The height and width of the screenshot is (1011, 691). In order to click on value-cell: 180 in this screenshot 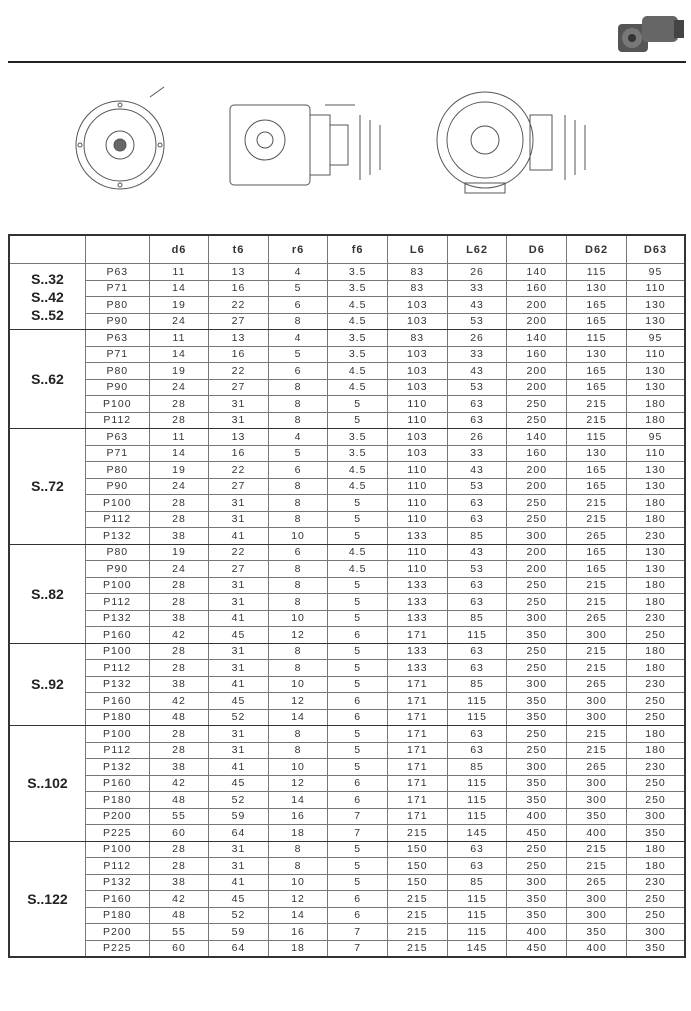, I will do `click(656, 585)`.